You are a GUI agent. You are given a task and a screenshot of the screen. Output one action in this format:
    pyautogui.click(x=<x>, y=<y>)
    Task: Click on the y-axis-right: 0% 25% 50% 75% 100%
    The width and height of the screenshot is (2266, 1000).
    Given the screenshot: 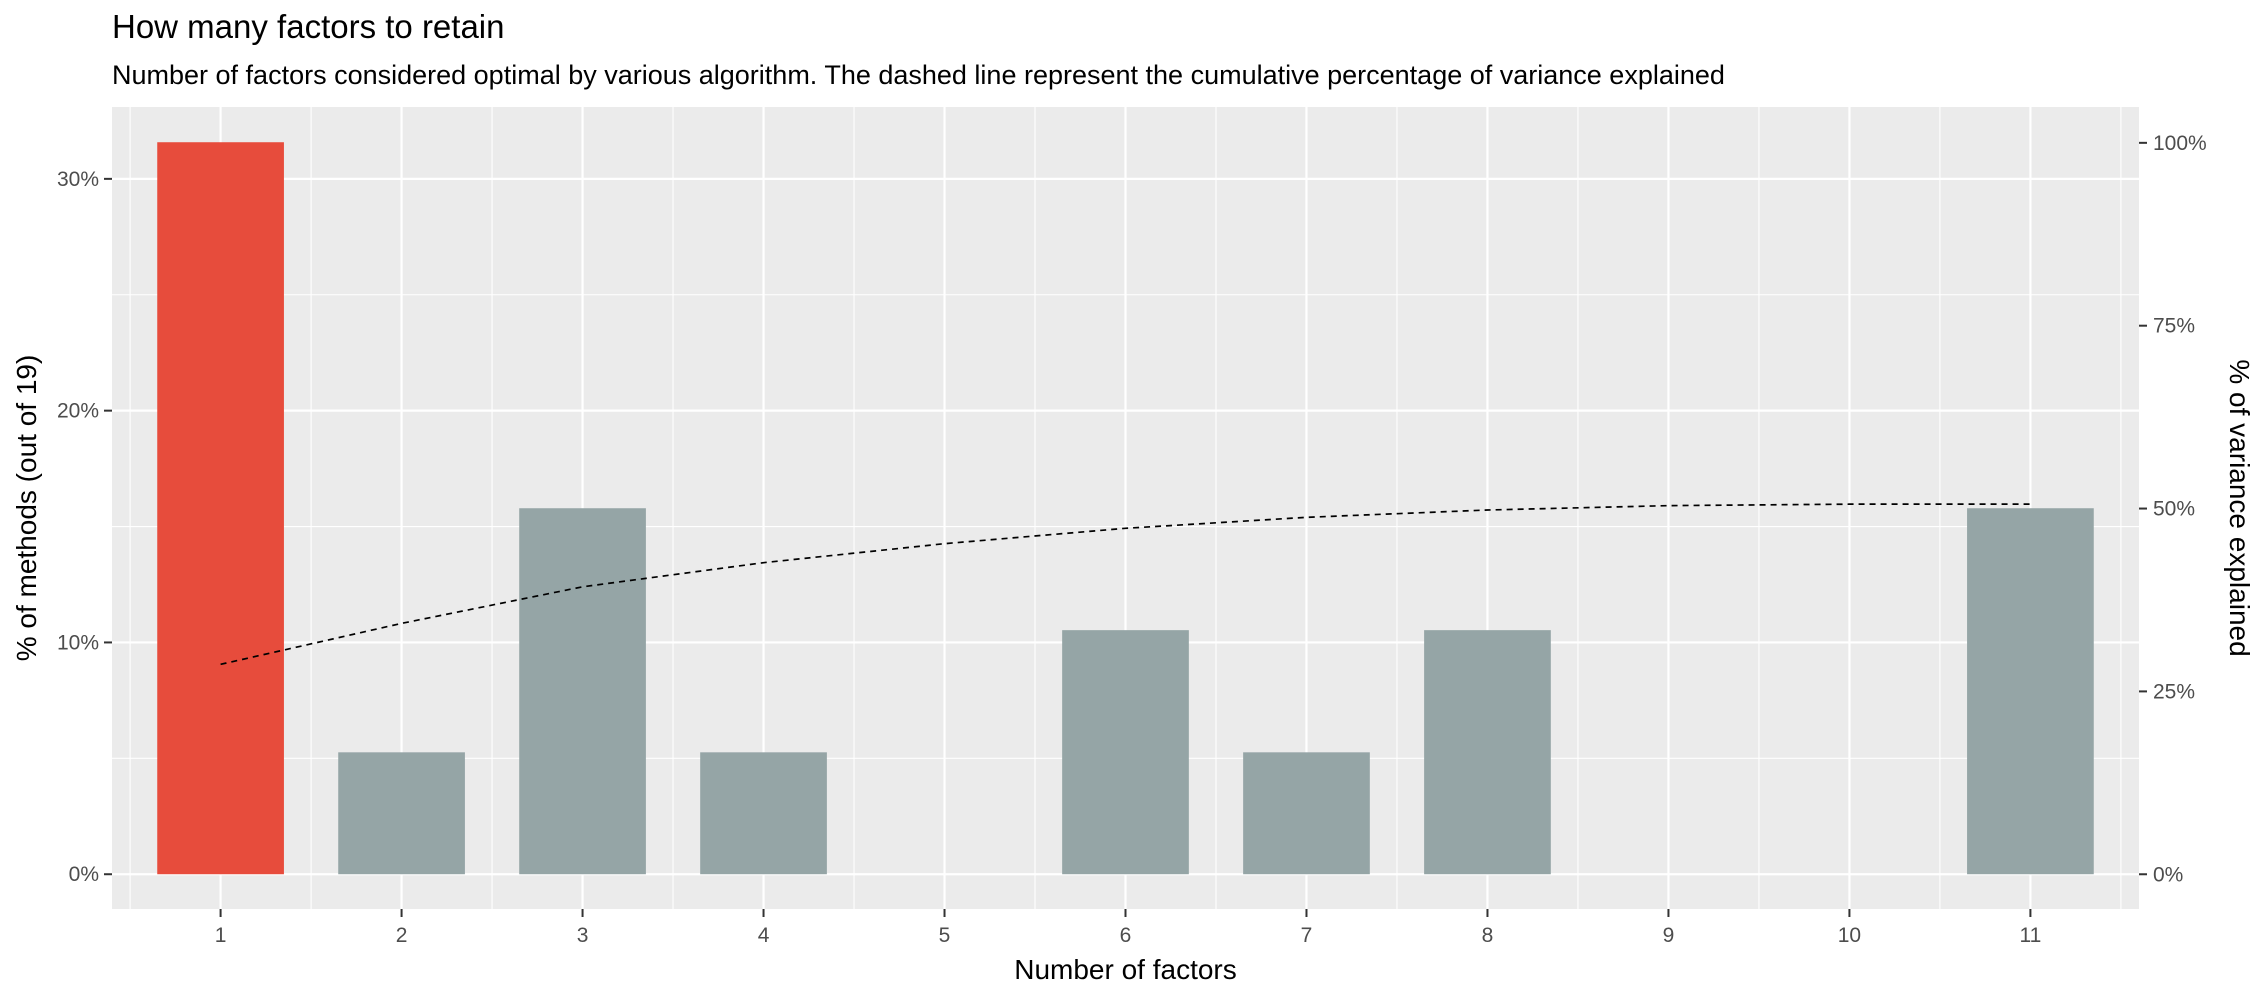 What is the action you would take?
    pyautogui.click(x=2173, y=509)
    